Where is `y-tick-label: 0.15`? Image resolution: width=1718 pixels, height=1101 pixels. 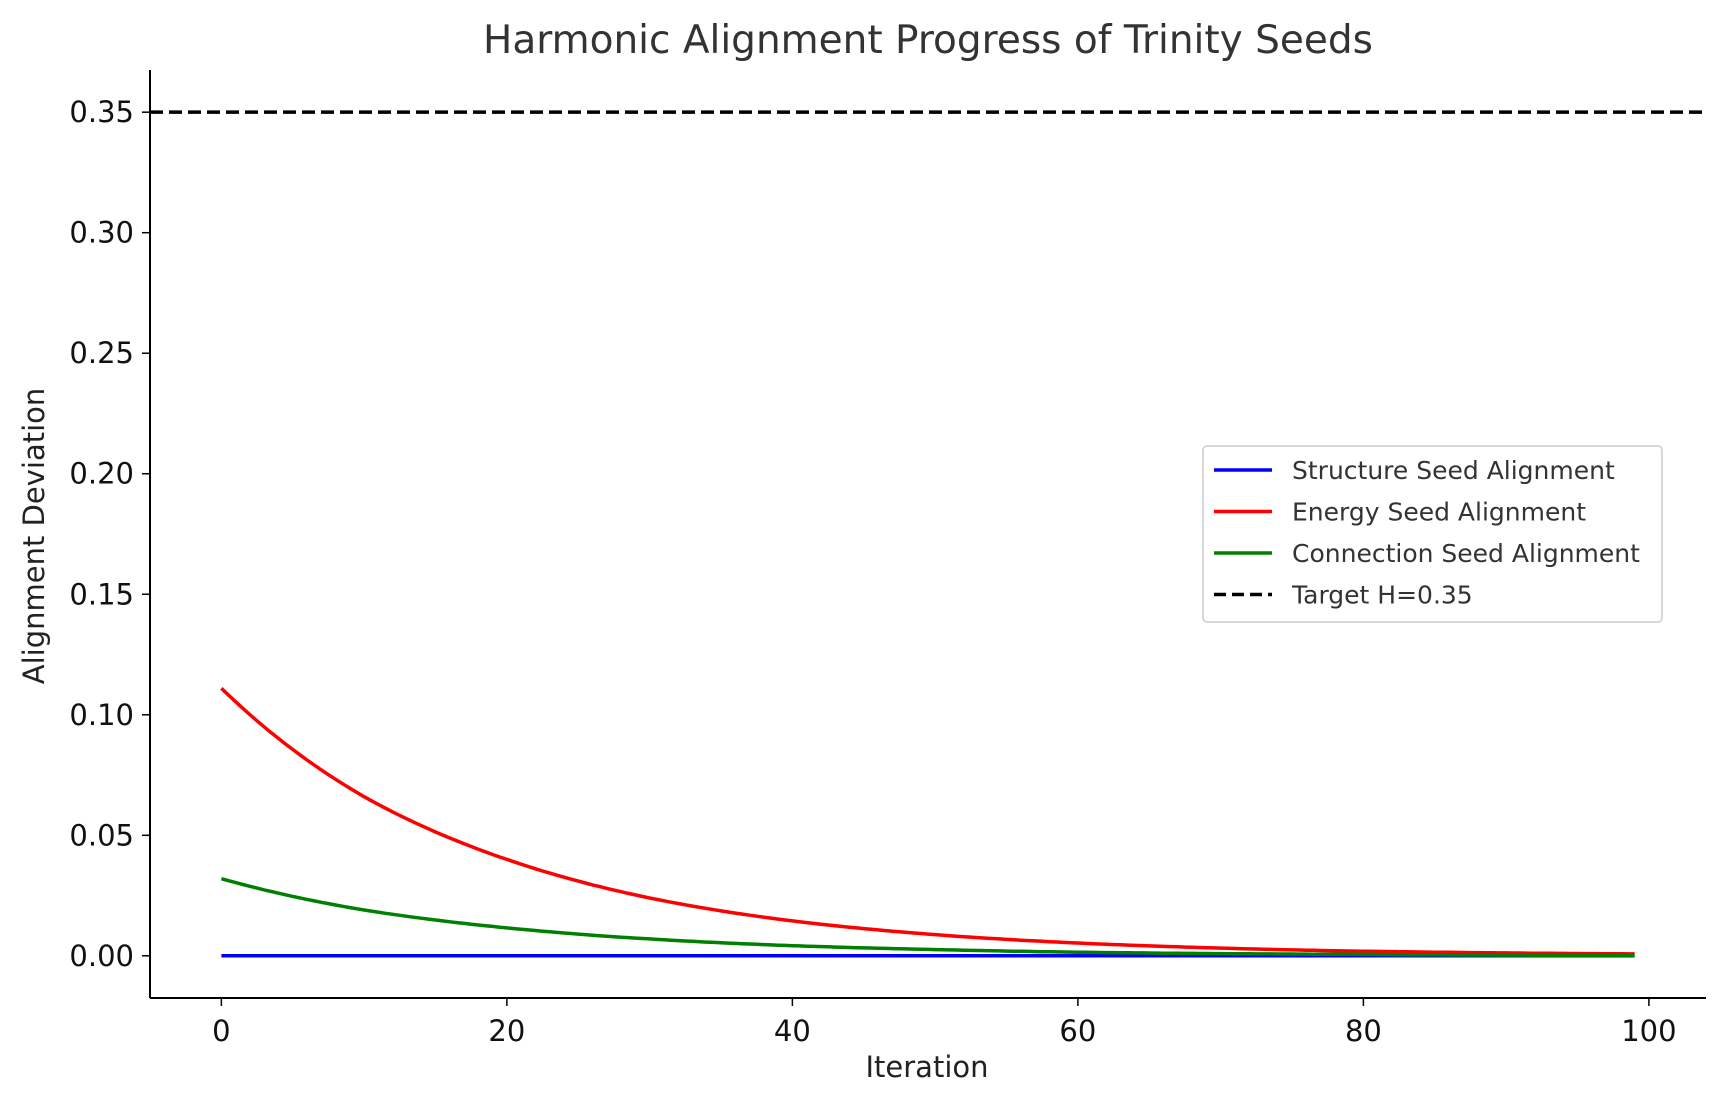
y-tick-label: 0.15 is located at coordinates (101, 594).